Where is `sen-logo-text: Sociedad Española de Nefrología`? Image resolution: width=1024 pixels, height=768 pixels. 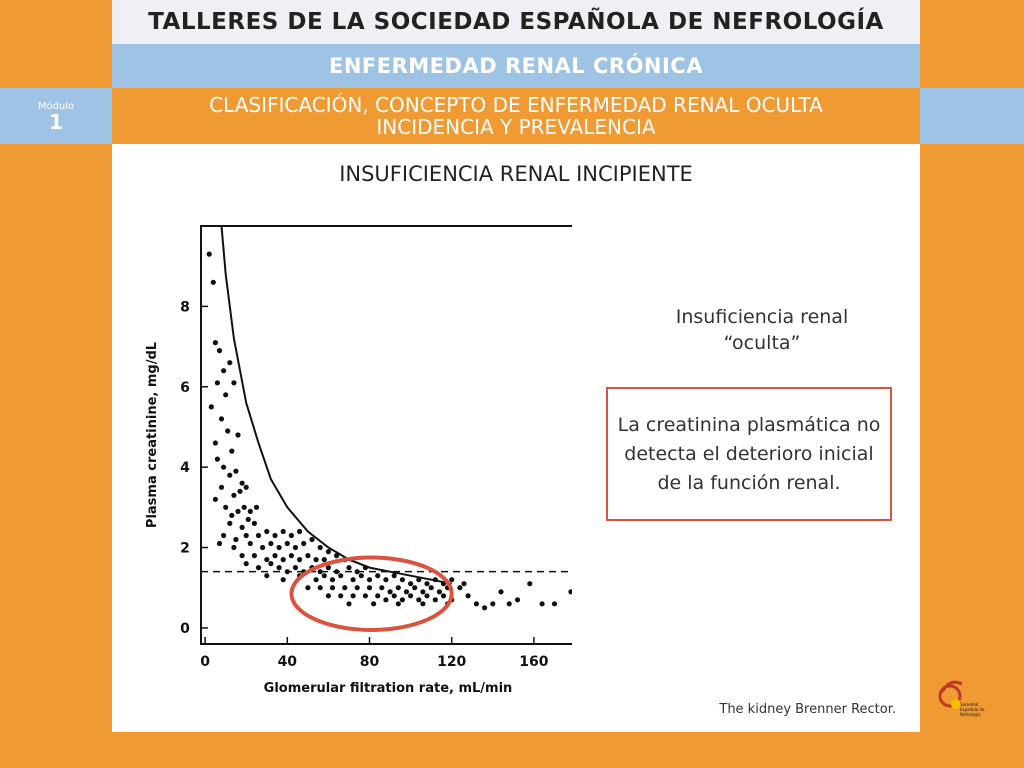
sen-logo-text: Sociedad Española de Nefrología is located at coordinates (972, 709).